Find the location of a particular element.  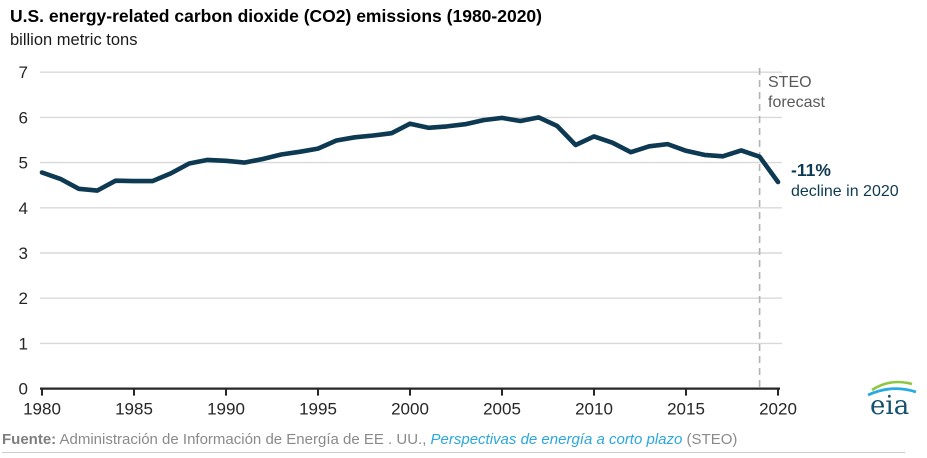

y-axis-tick-label-7: 7 is located at coordinates (23, 72).